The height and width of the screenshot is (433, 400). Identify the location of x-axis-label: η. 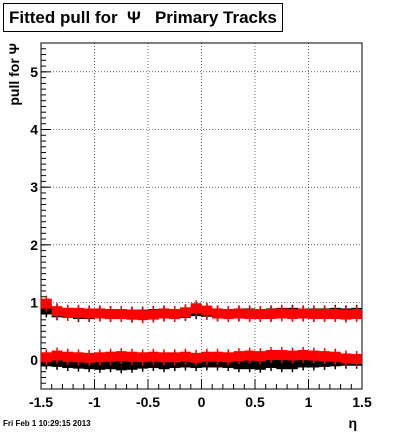
(352, 423).